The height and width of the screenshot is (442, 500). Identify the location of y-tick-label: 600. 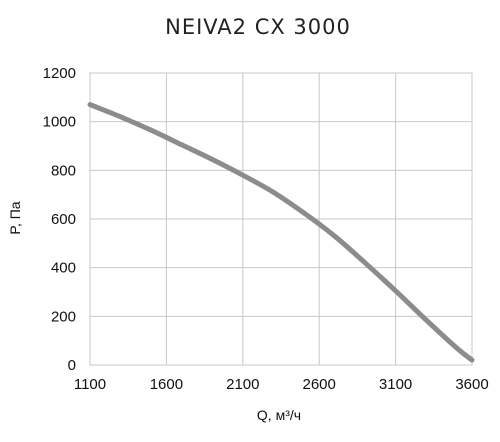
(63, 219).